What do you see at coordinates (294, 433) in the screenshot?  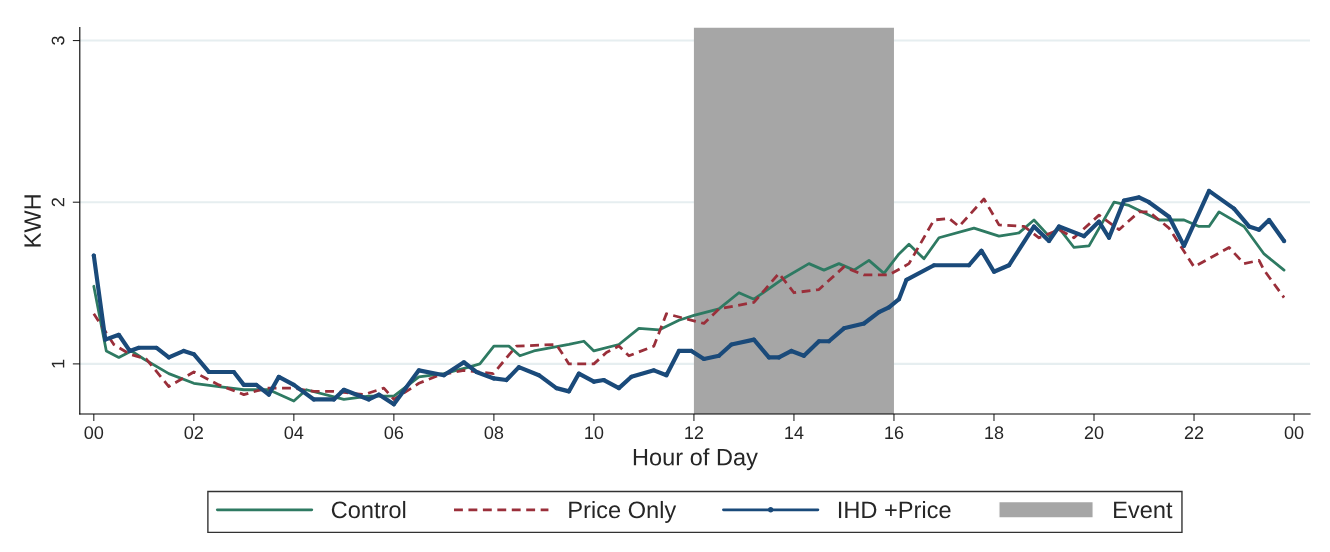 I see `x-tick-label: 04` at bounding box center [294, 433].